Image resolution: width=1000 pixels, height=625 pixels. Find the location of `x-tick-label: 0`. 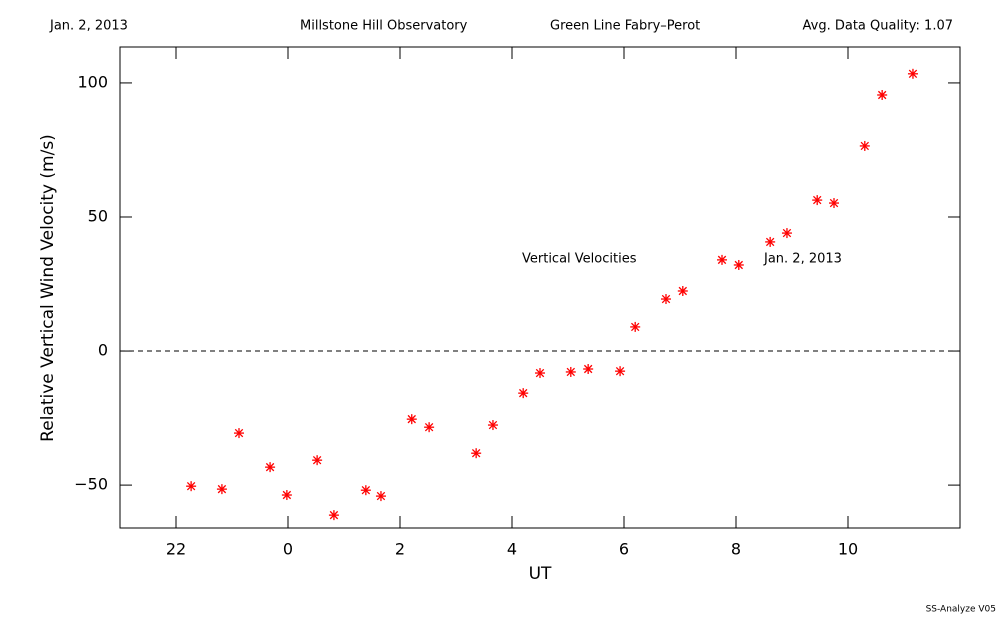

x-tick-label: 0 is located at coordinates (288, 549).